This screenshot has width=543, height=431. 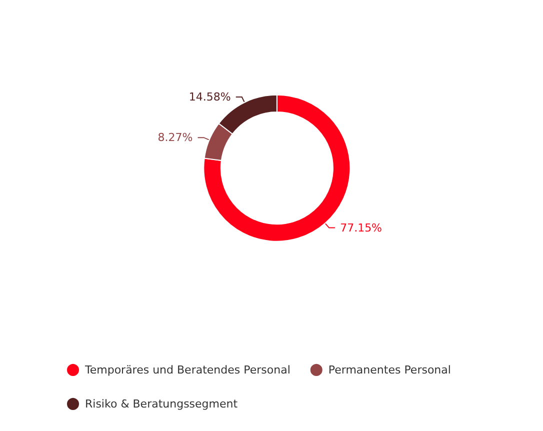 What do you see at coordinates (361, 227) in the screenshot?
I see `data-label: 77.15%` at bounding box center [361, 227].